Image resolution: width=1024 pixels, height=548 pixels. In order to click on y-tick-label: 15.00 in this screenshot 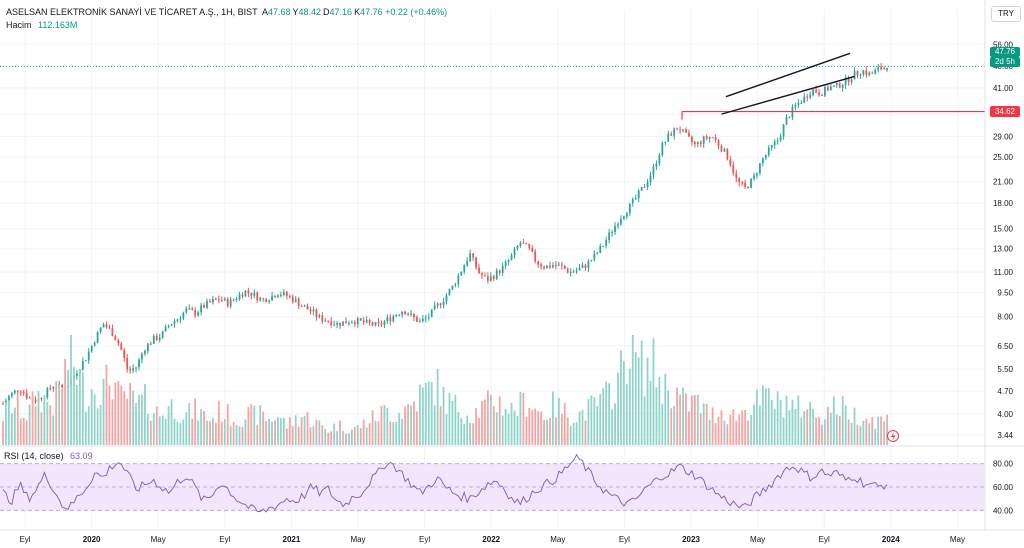, I will do `click(1003, 229)`.